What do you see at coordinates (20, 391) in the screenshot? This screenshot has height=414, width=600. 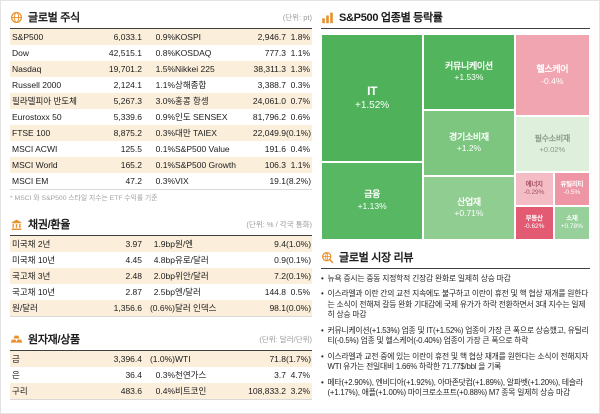 I see `commodity-name: 구리` at bounding box center [20, 391].